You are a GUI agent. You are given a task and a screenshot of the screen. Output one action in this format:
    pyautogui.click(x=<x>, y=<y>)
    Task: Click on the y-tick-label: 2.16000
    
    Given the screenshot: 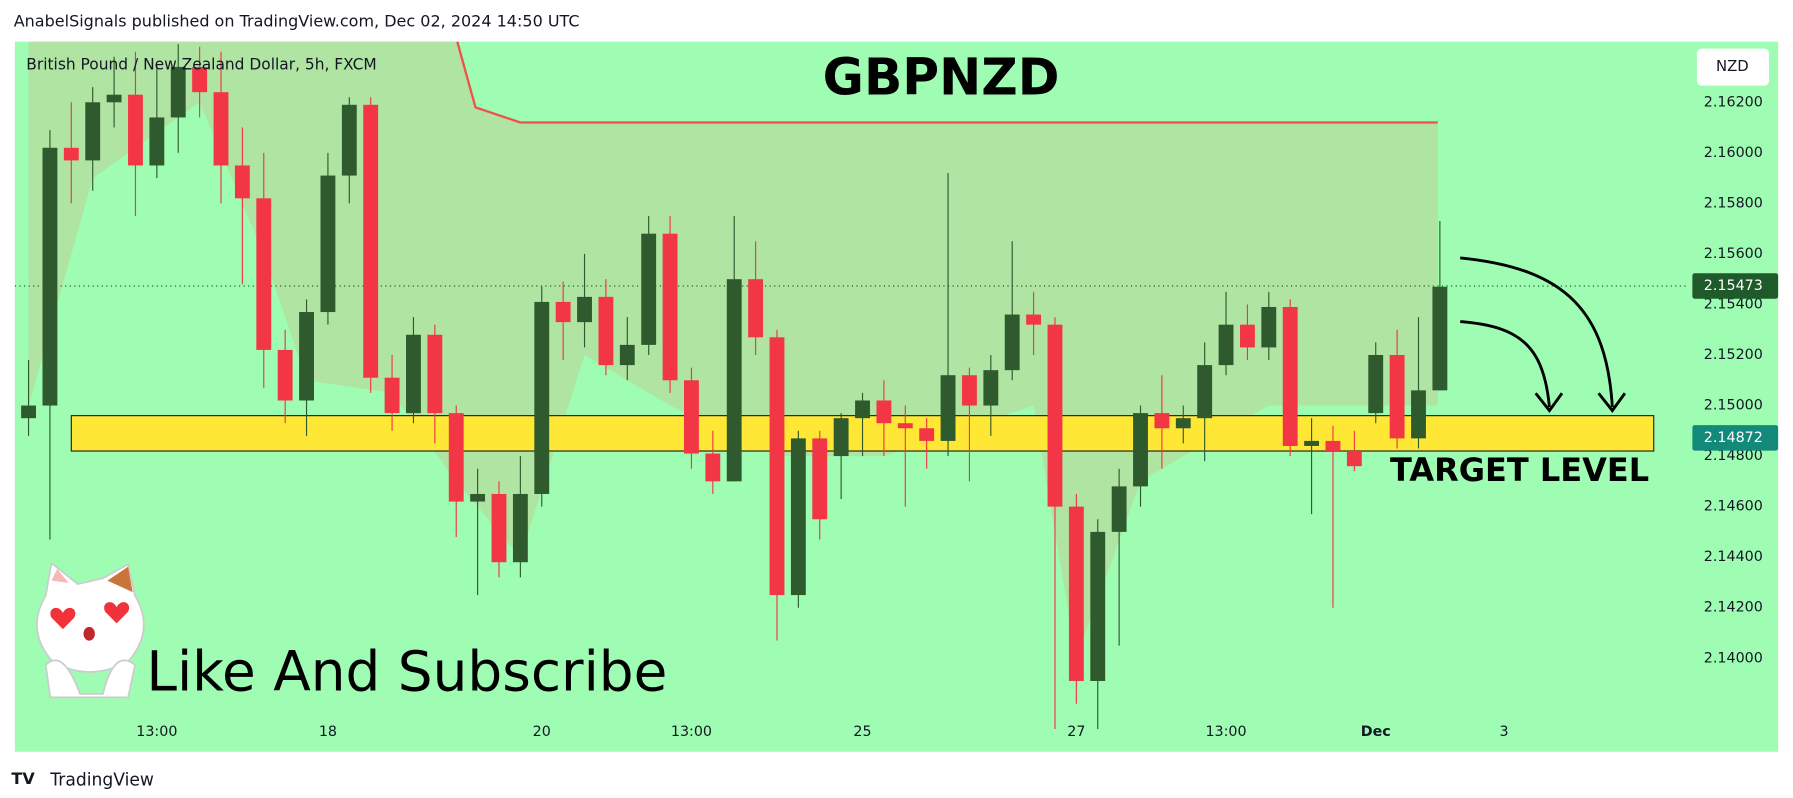 What is the action you would take?
    pyautogui.click(x=1733, y=153)
    